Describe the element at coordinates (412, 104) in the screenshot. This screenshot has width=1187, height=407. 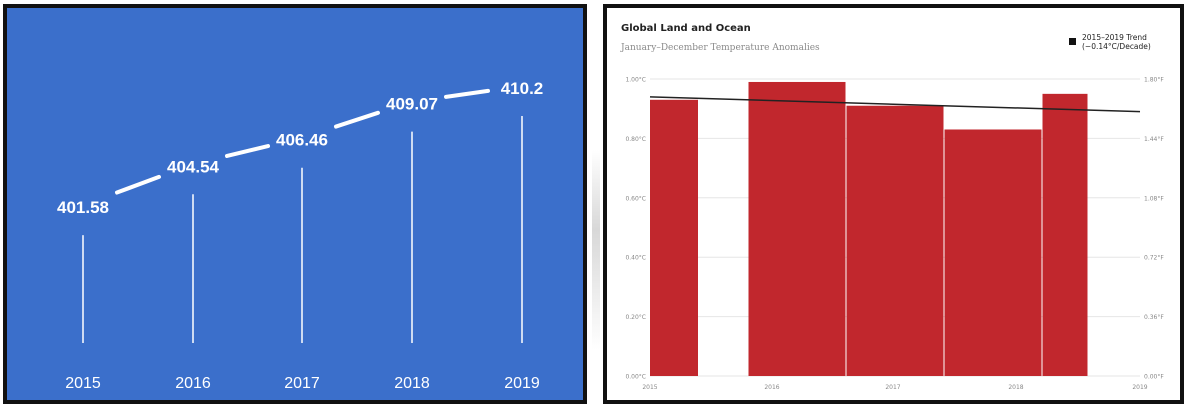
I see `data-label: 409.07` at that location.